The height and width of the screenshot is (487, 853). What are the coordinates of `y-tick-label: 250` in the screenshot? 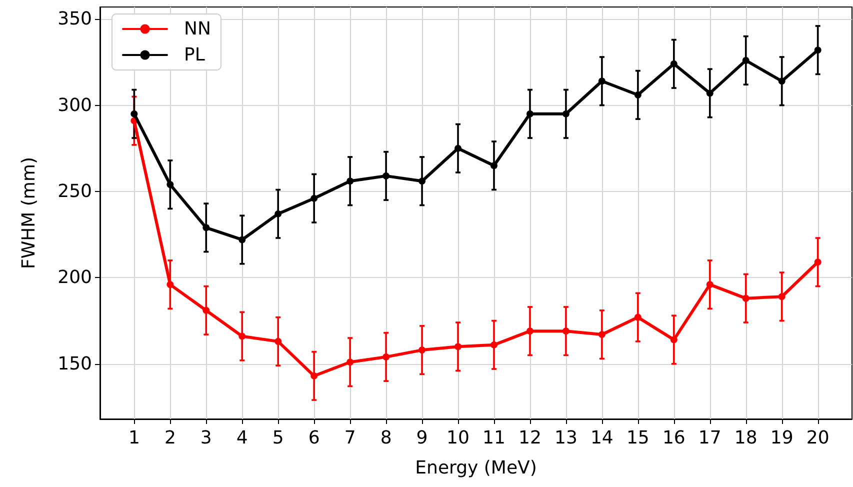 It's located at (75, 191).